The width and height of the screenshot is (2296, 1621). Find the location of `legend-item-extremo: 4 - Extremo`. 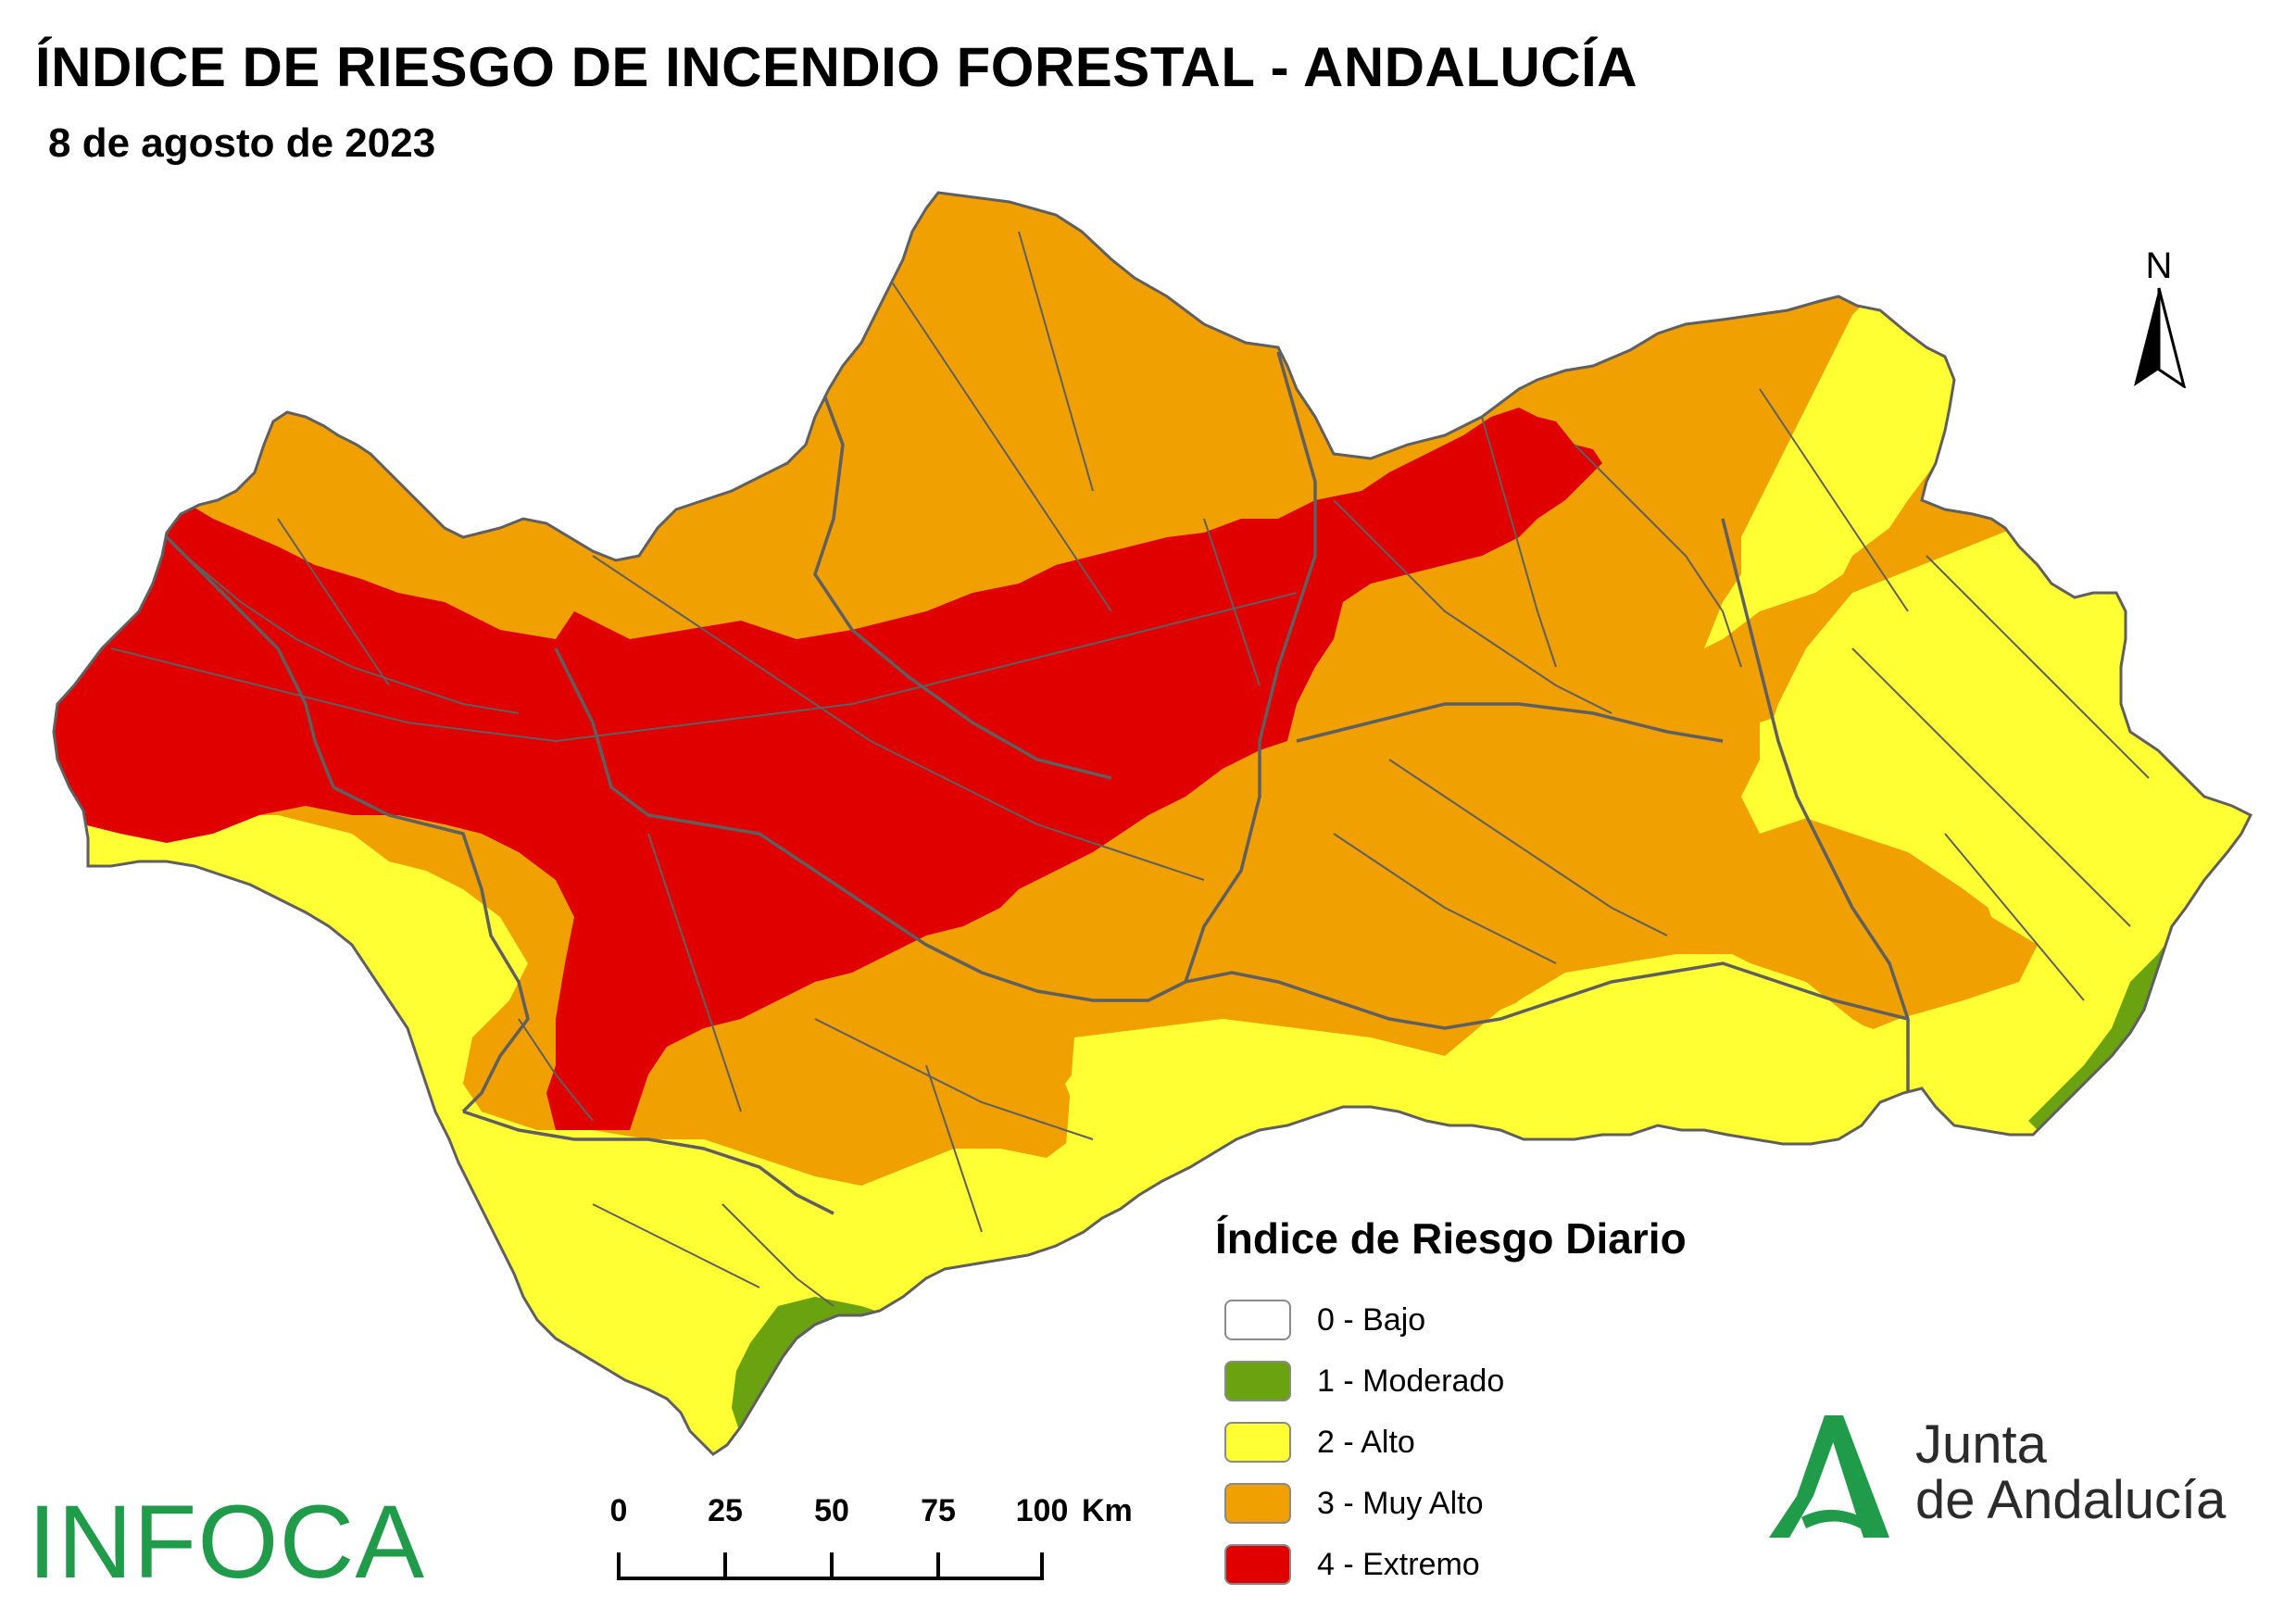

legend-item-extremo: 4 - Extremo is located at coordinates (1493, 1564).